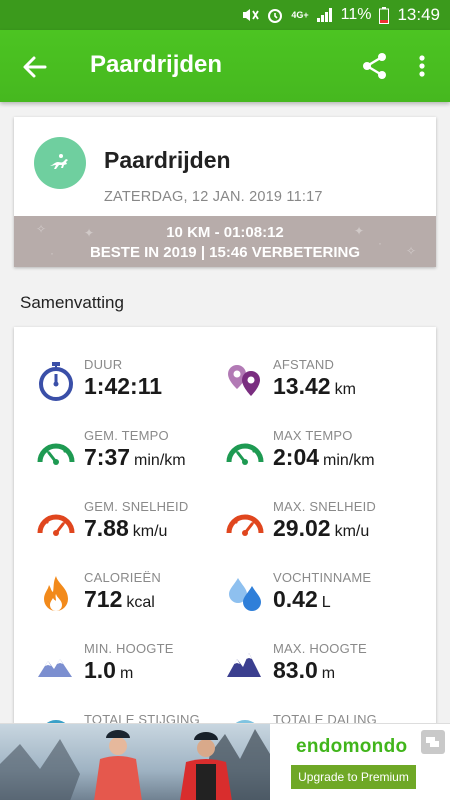 This screenshot has height=800, width=450. I want to click on metric-duration: DUUR 1:42:11, so click(136, 387).